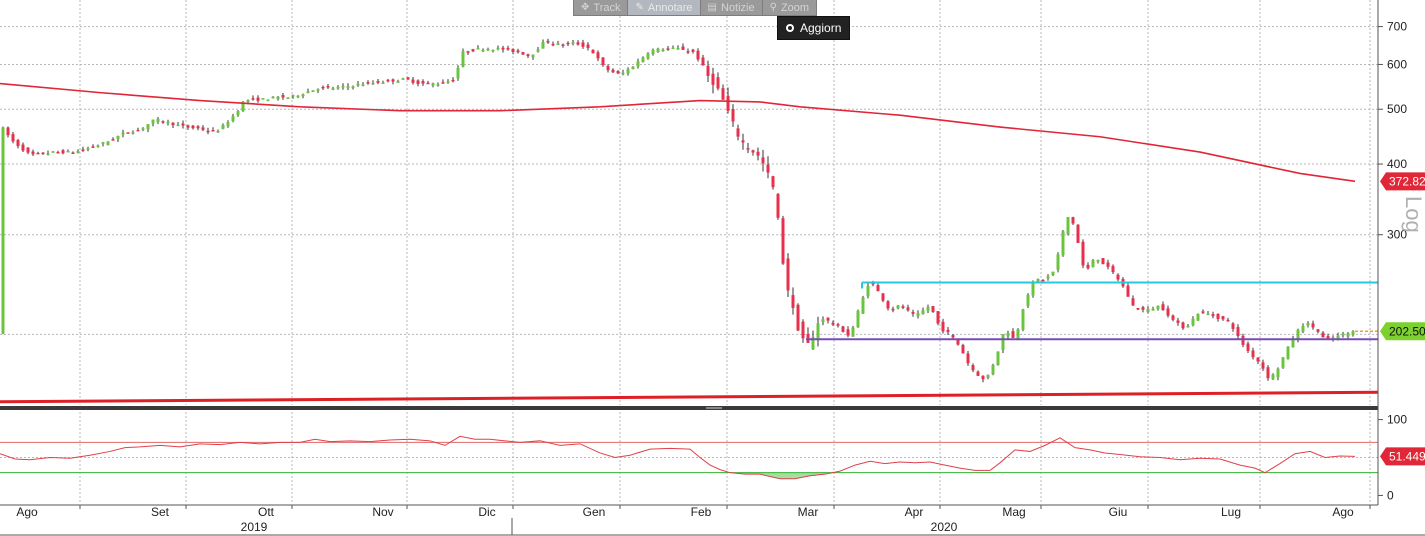 The image size is (1425, 536). What do you see at coordinates (678, 457) in the screenshot?
I see `rsi-line` at bounding box center [678, 457].